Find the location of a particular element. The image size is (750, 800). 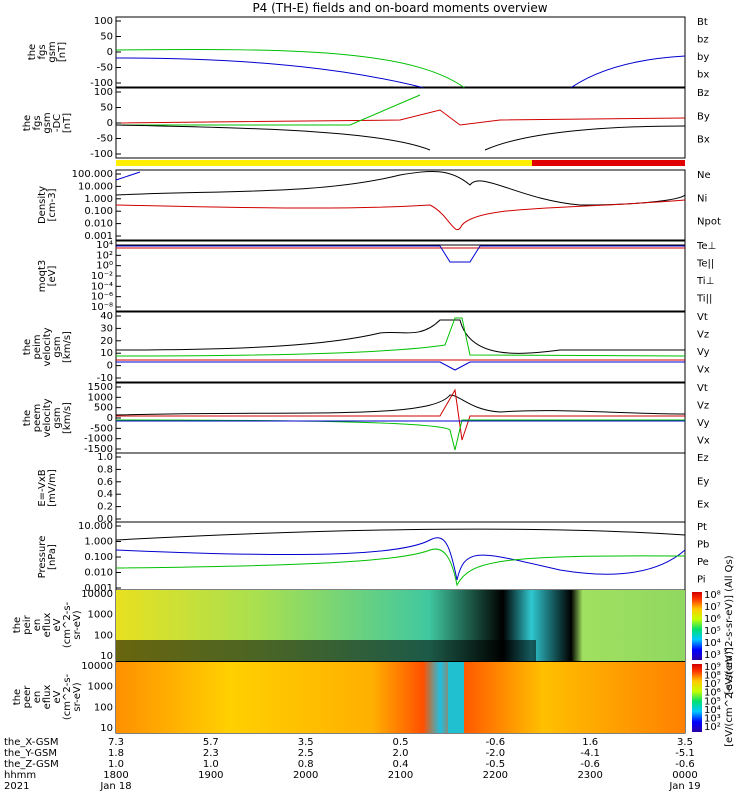

ylabel-line: peir is located at coordinates (27, 624).